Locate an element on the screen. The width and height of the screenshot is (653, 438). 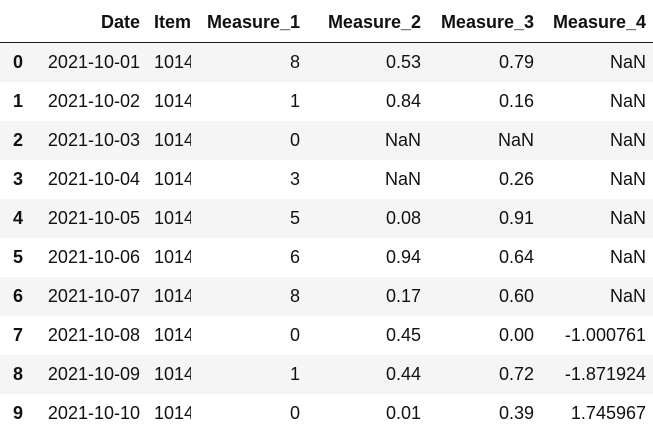
cell-measure-2: 0.84 is located at coordinates (403, 101).